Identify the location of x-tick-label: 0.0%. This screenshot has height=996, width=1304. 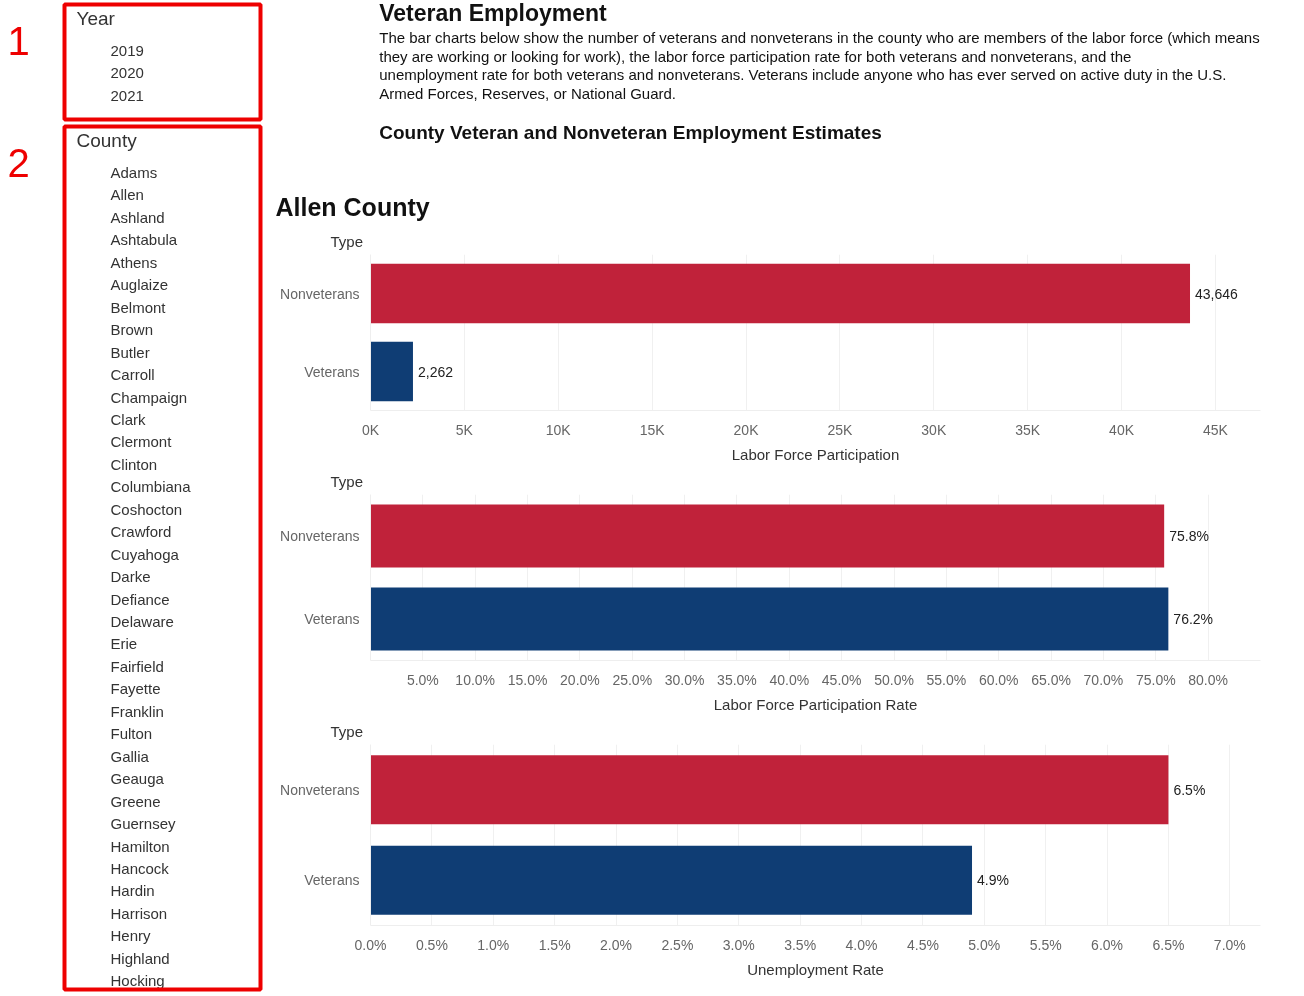
(370, 944).